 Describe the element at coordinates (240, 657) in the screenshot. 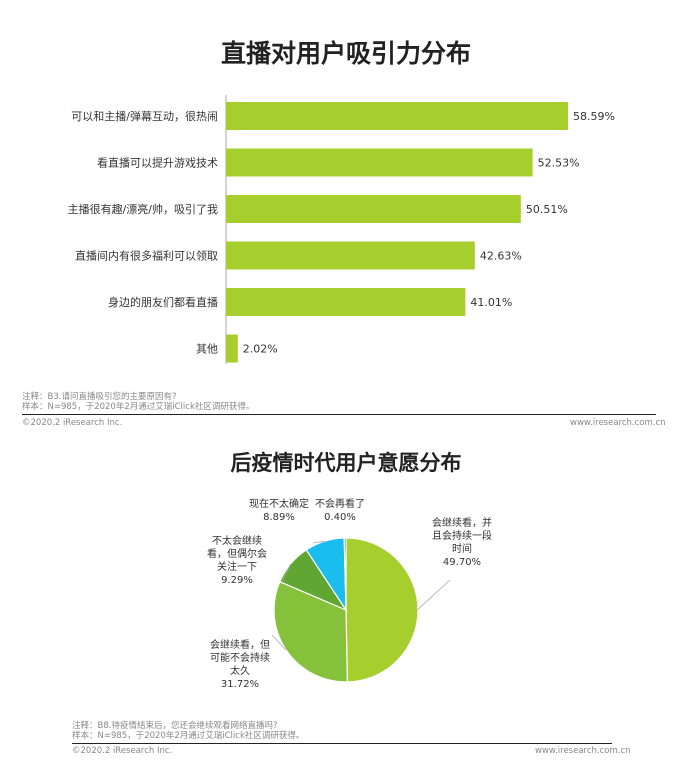

I see `slice-label: 可能不会持续` at that location.